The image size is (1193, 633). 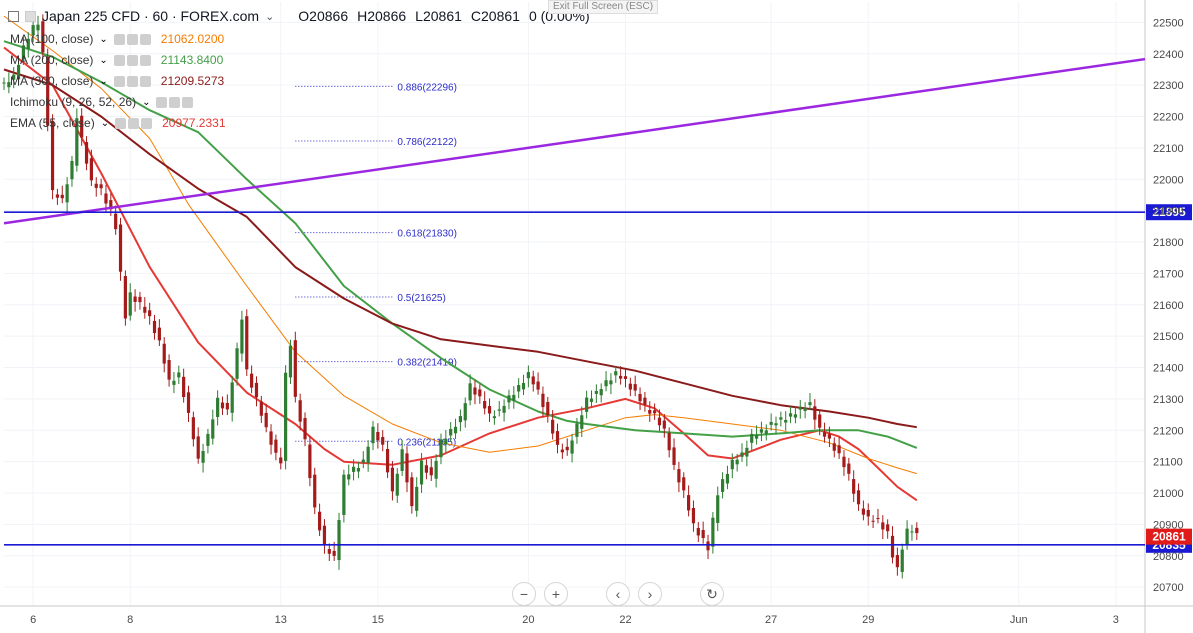 What do you see at coordinates (650, 594) in the screenshot?
I see `scroll-right-button: ›` at bounding box center [650, 594].